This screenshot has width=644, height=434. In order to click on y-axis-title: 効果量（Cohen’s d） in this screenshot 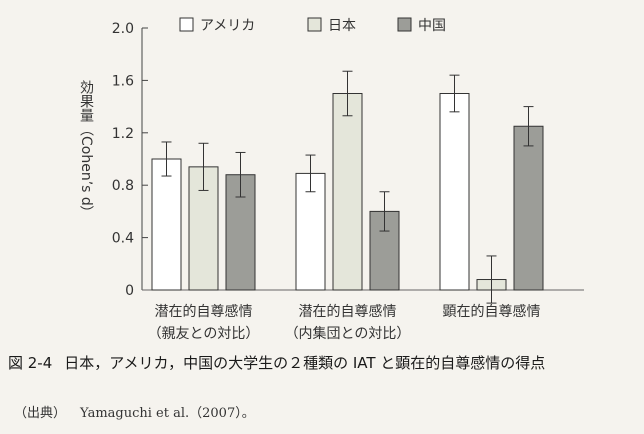, I will do `click(86, 150)`.